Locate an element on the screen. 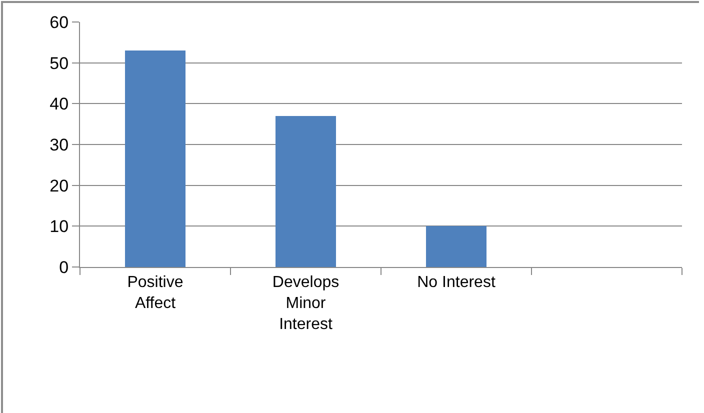  y-tick-label: 40 is located at coordinates (59, 104).